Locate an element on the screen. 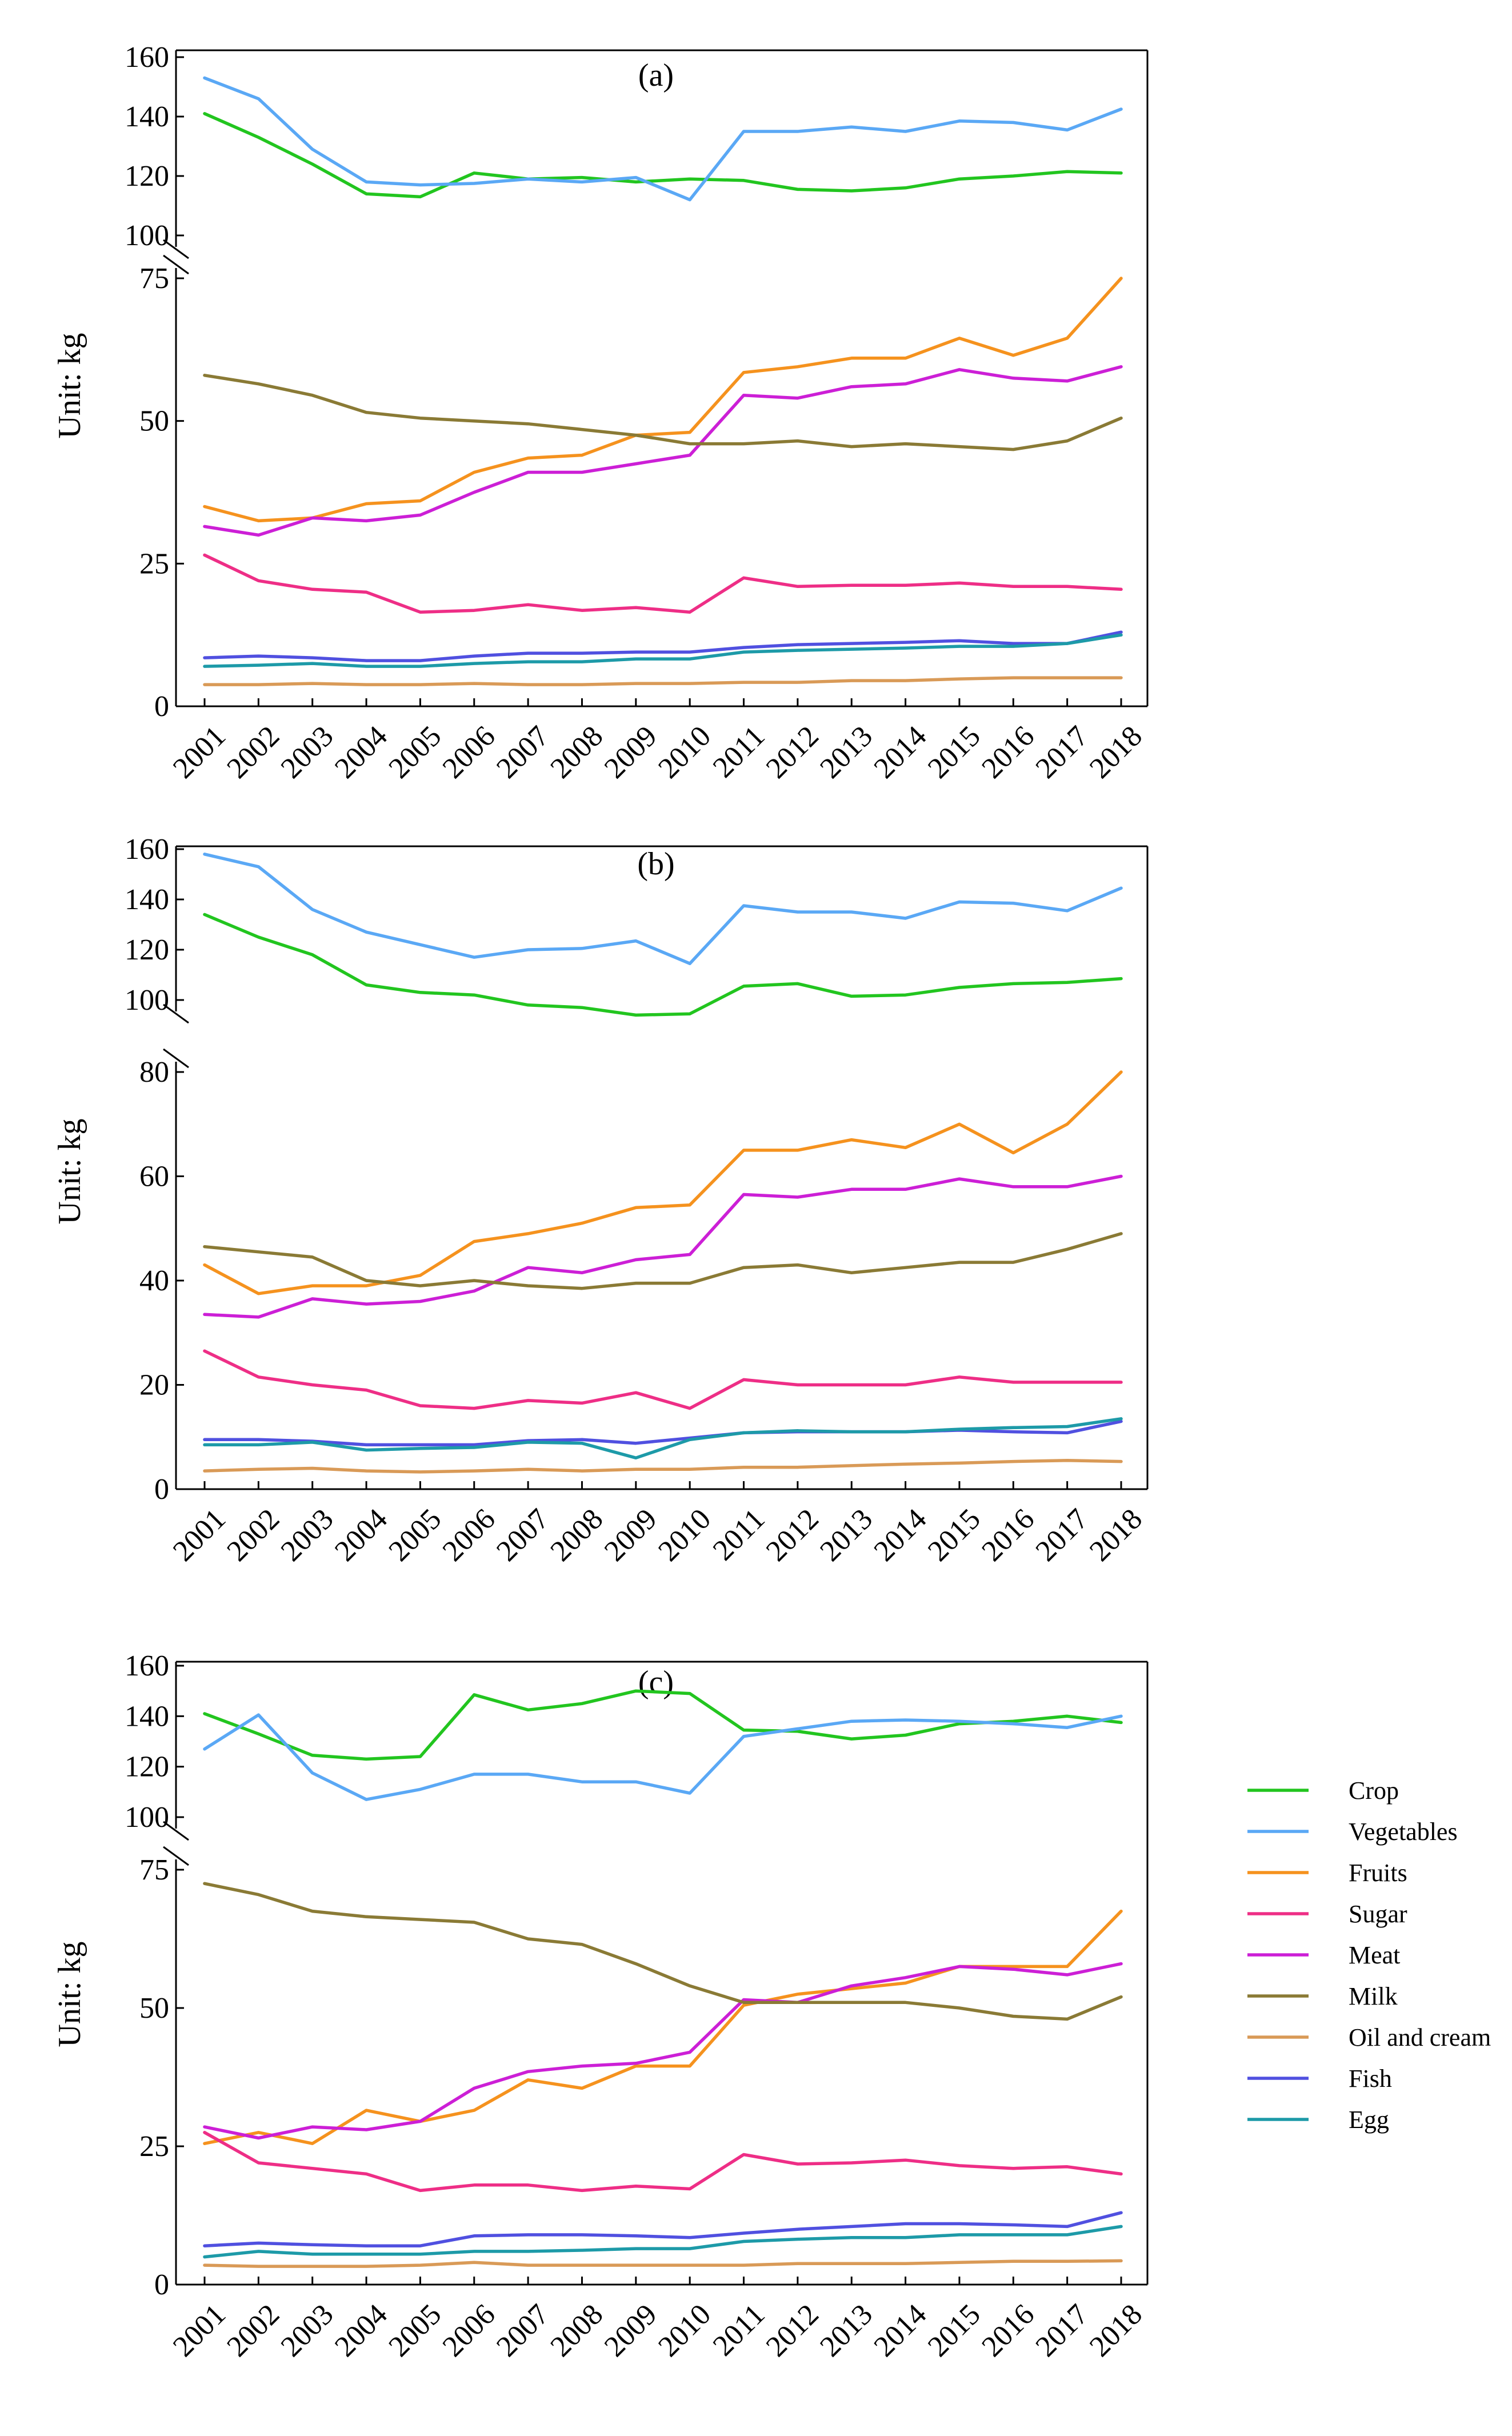  x-tick-label: 2013 is located at coordinates (846, 752).